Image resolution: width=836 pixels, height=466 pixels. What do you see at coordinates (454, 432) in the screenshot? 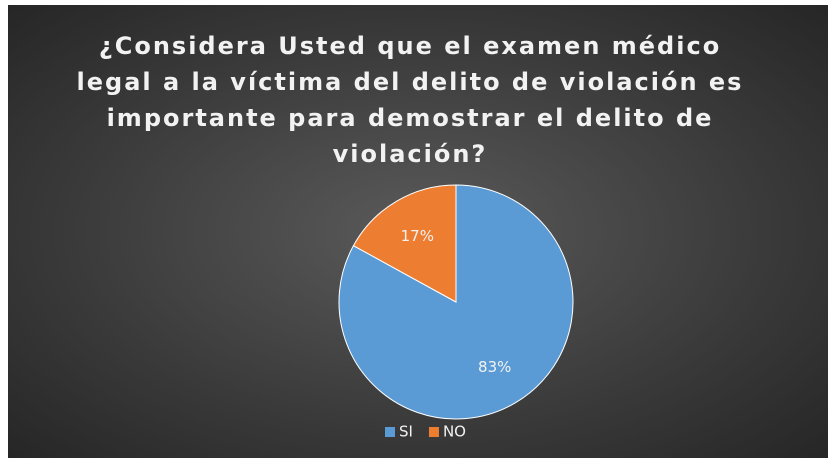
I see `legend-label: NO` at bounding box center [454, 432].